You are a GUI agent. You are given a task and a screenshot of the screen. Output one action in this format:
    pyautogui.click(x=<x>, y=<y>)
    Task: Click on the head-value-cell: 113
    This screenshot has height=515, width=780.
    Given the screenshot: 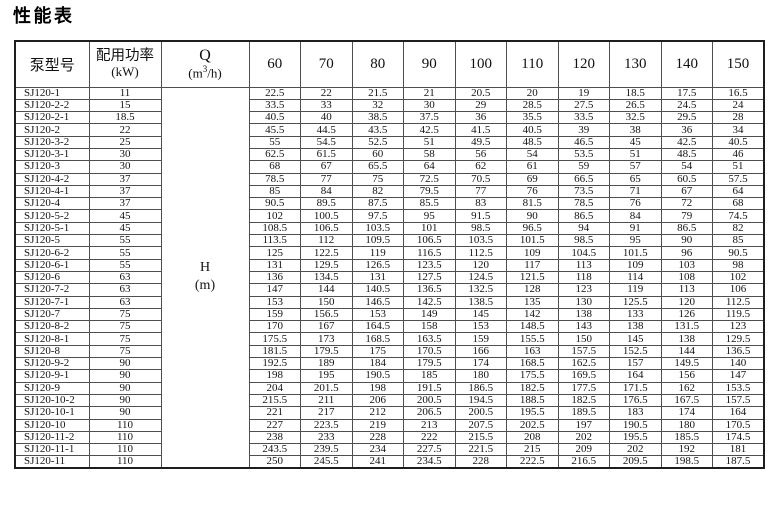 What is the action you would take?
    pyautogui.click(x=686, y=290)
    